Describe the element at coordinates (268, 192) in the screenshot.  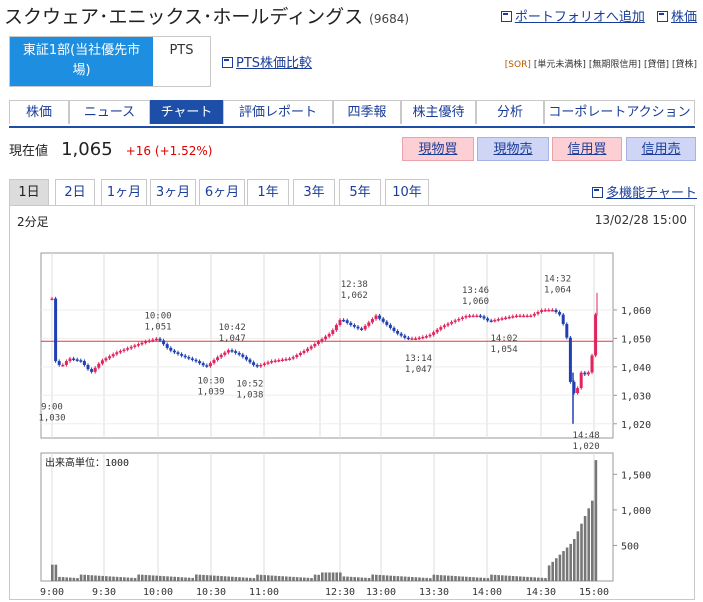
I see `period-1y: 1年` at that location.